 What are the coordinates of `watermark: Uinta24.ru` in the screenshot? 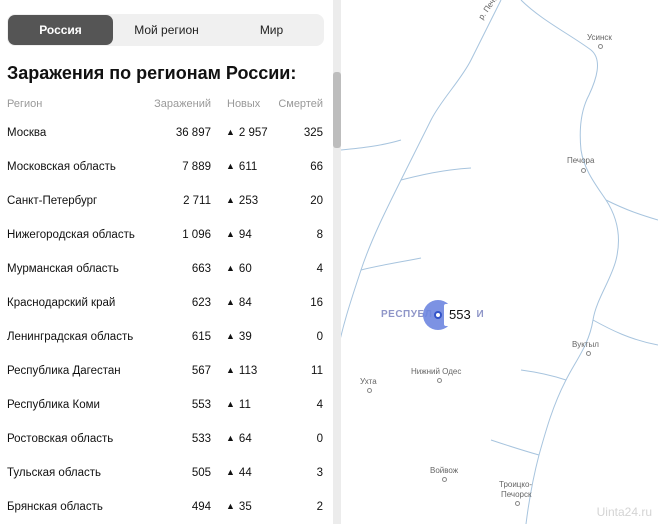 It's located at (624, 512).